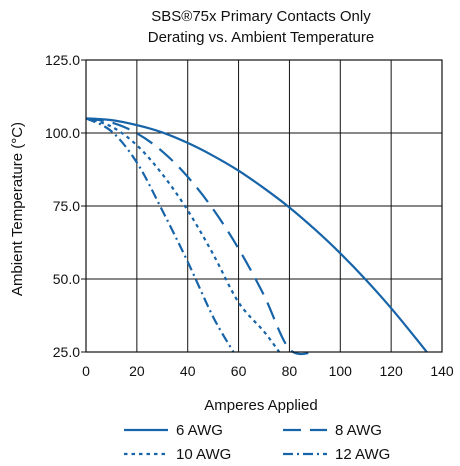 This screenshot has height=466, width=460. What do you see at coordinates (66, 206) in the screenshot?
I see `y-tick-label: 75.0` at bounding box center [66, 206].